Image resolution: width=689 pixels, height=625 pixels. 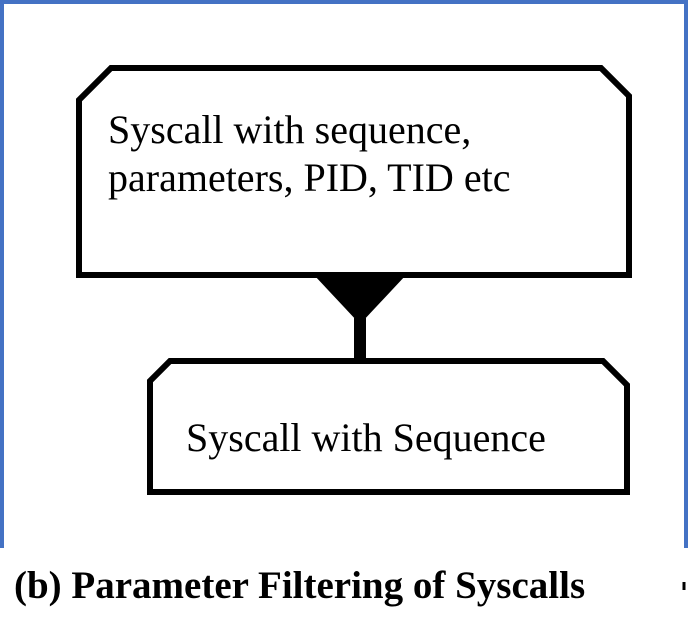 I want to click on source-node-line-1: Syscall with sequence,, so click(x=290, y=129).